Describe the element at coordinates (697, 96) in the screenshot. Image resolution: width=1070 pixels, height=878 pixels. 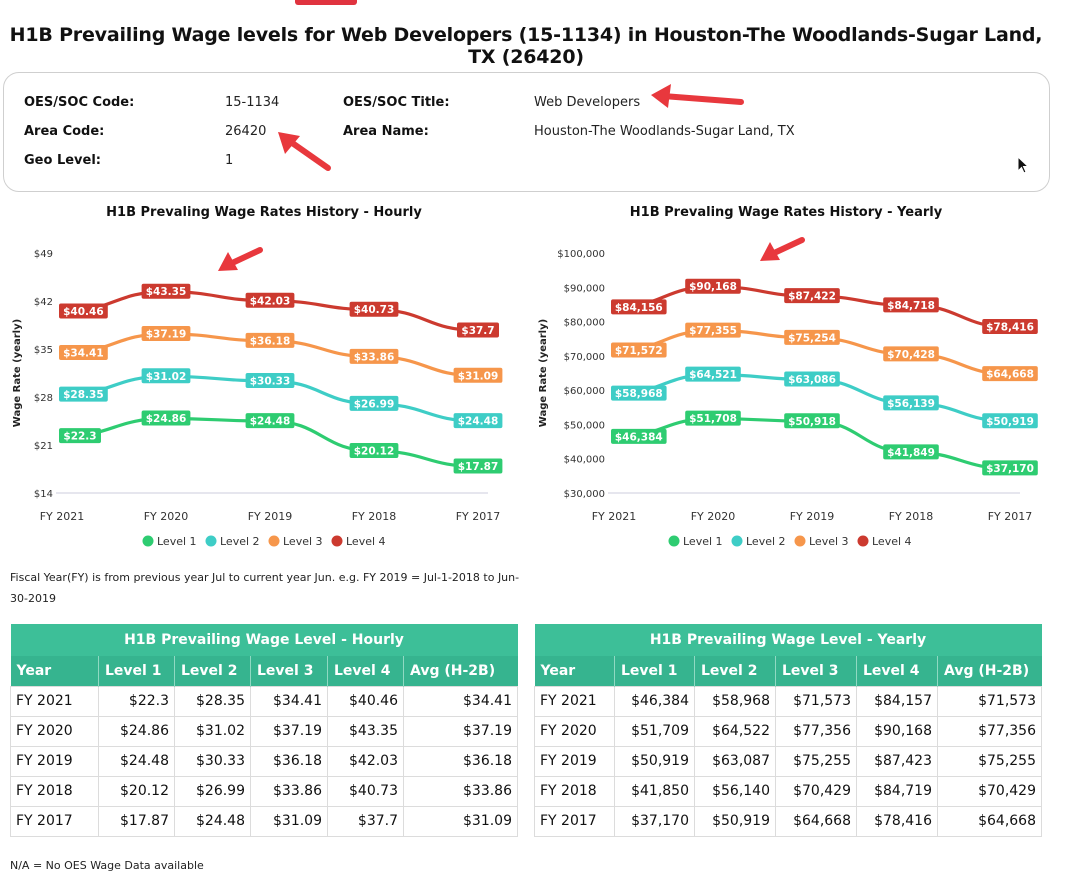
I see `annotation-arrow-icon` at that location.